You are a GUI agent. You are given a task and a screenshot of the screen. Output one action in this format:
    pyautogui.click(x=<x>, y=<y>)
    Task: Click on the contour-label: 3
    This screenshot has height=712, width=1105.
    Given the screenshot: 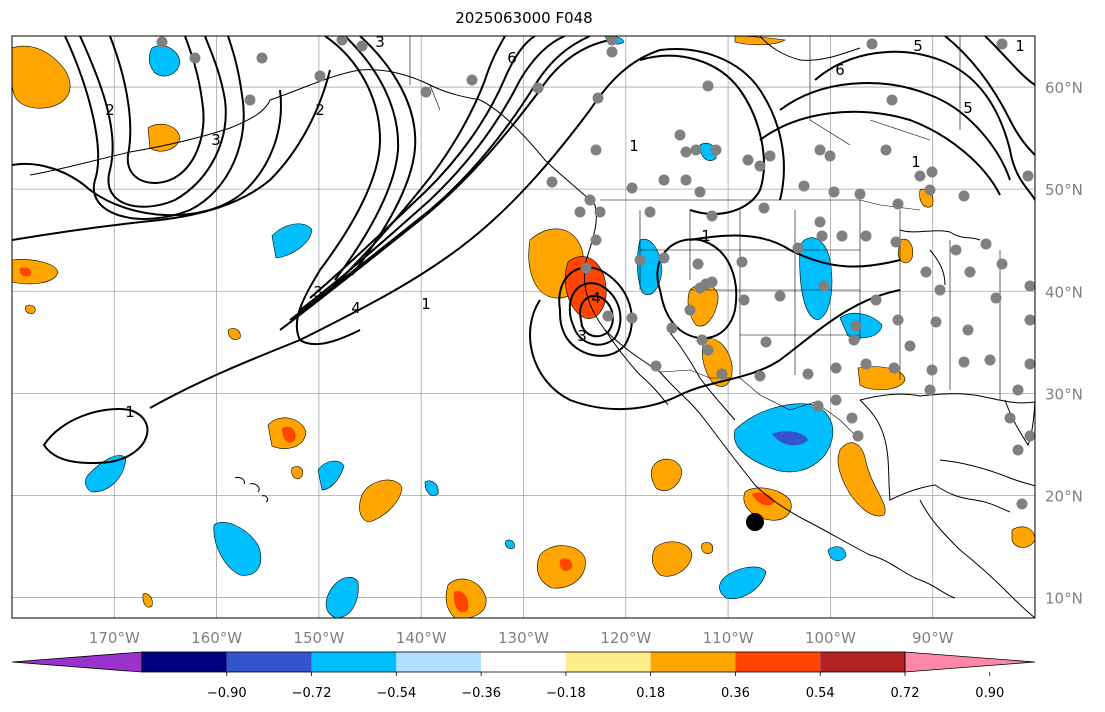 What is the action you would take?
    pyautogui.click(x=380, y=42)
    